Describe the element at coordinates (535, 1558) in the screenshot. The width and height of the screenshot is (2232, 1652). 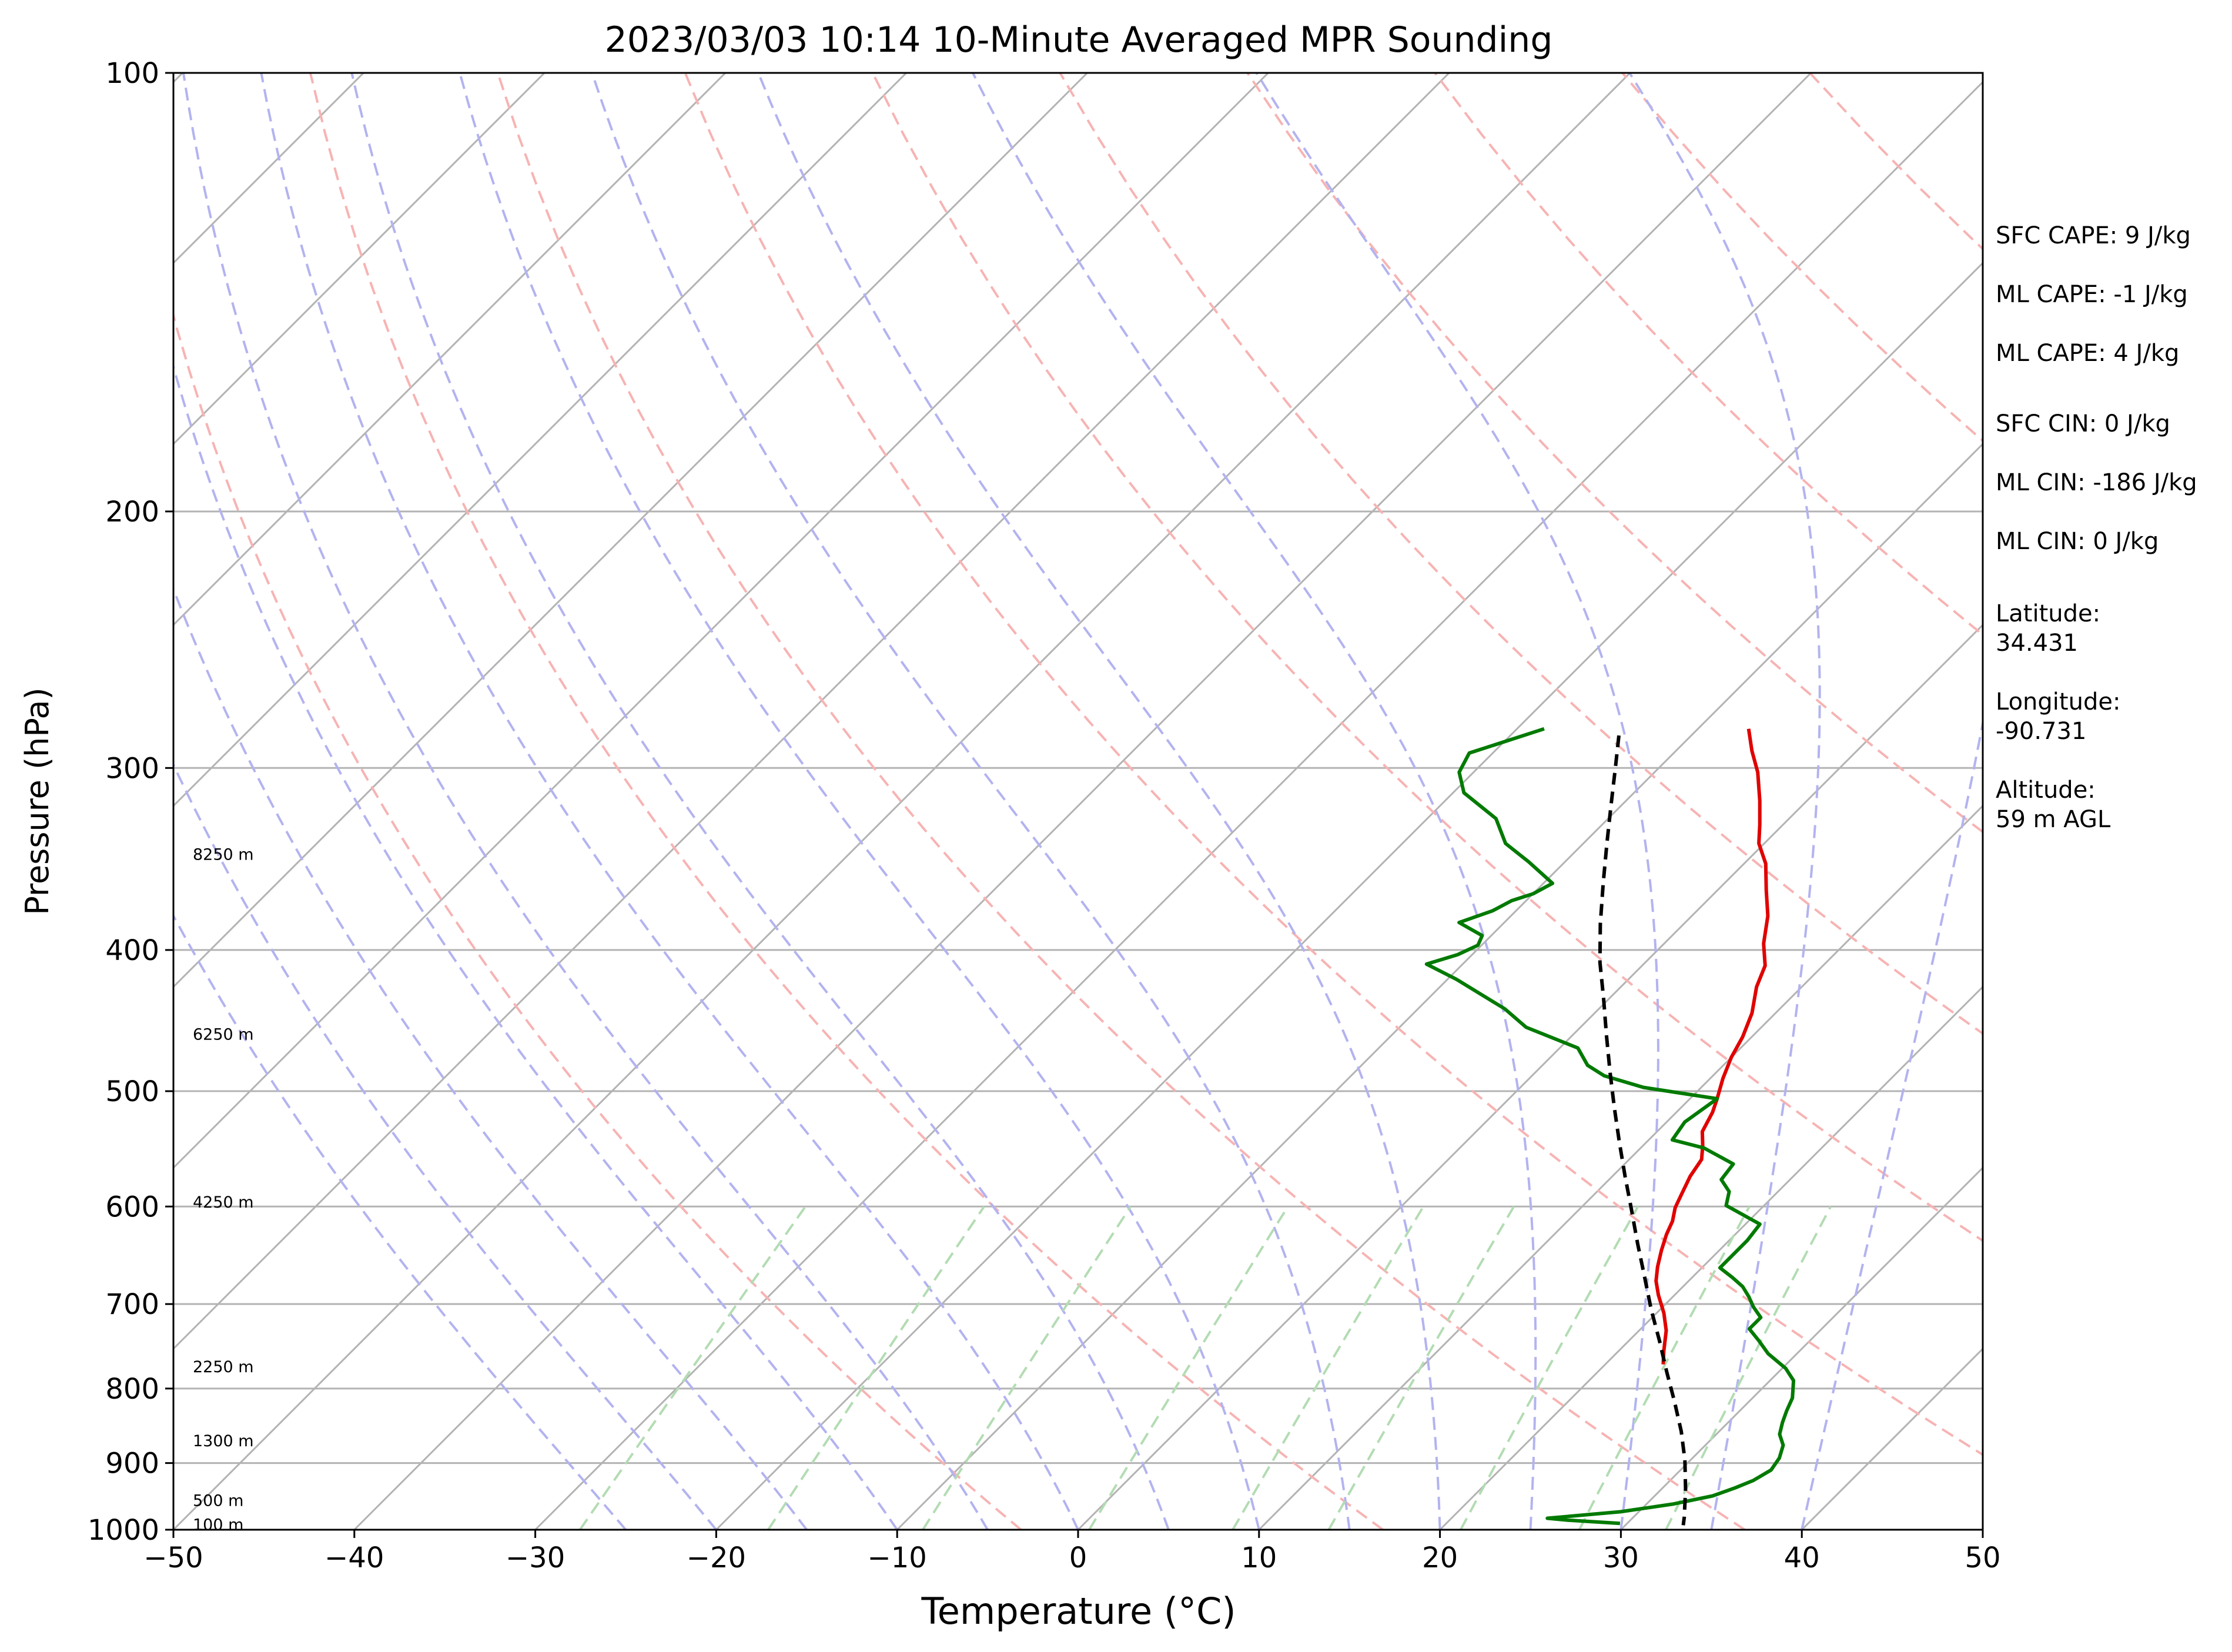
I see `x-tick-label: −30` at that location.